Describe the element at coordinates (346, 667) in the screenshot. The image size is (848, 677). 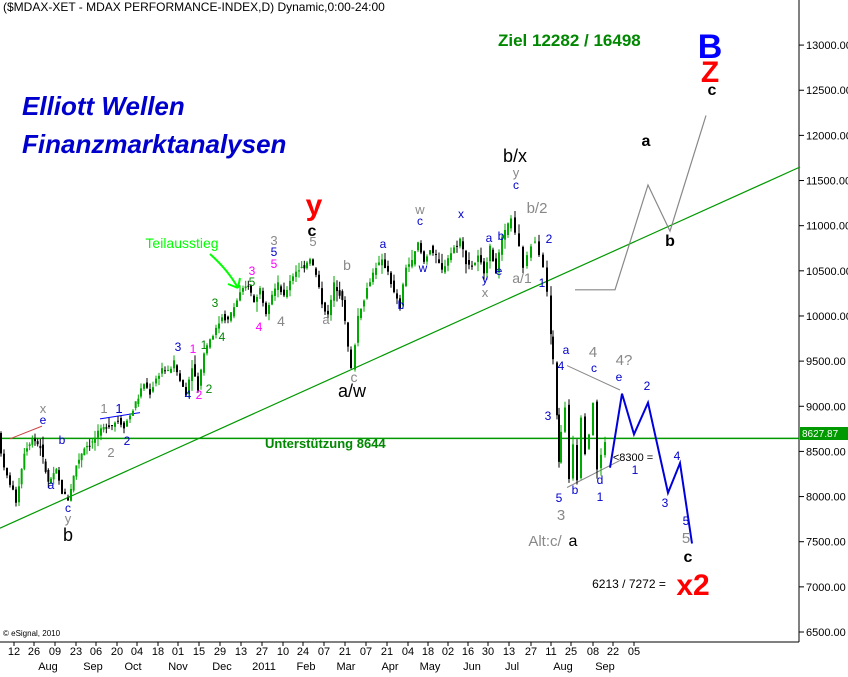
I see `x-month-label: Mar` at that location.